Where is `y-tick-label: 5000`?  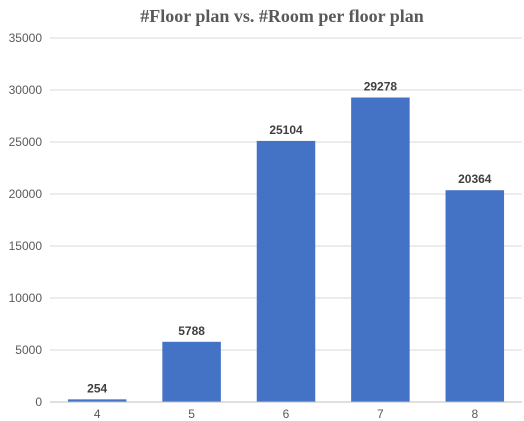 y-tick-label: 5000 is located at coordinates (28, 350).